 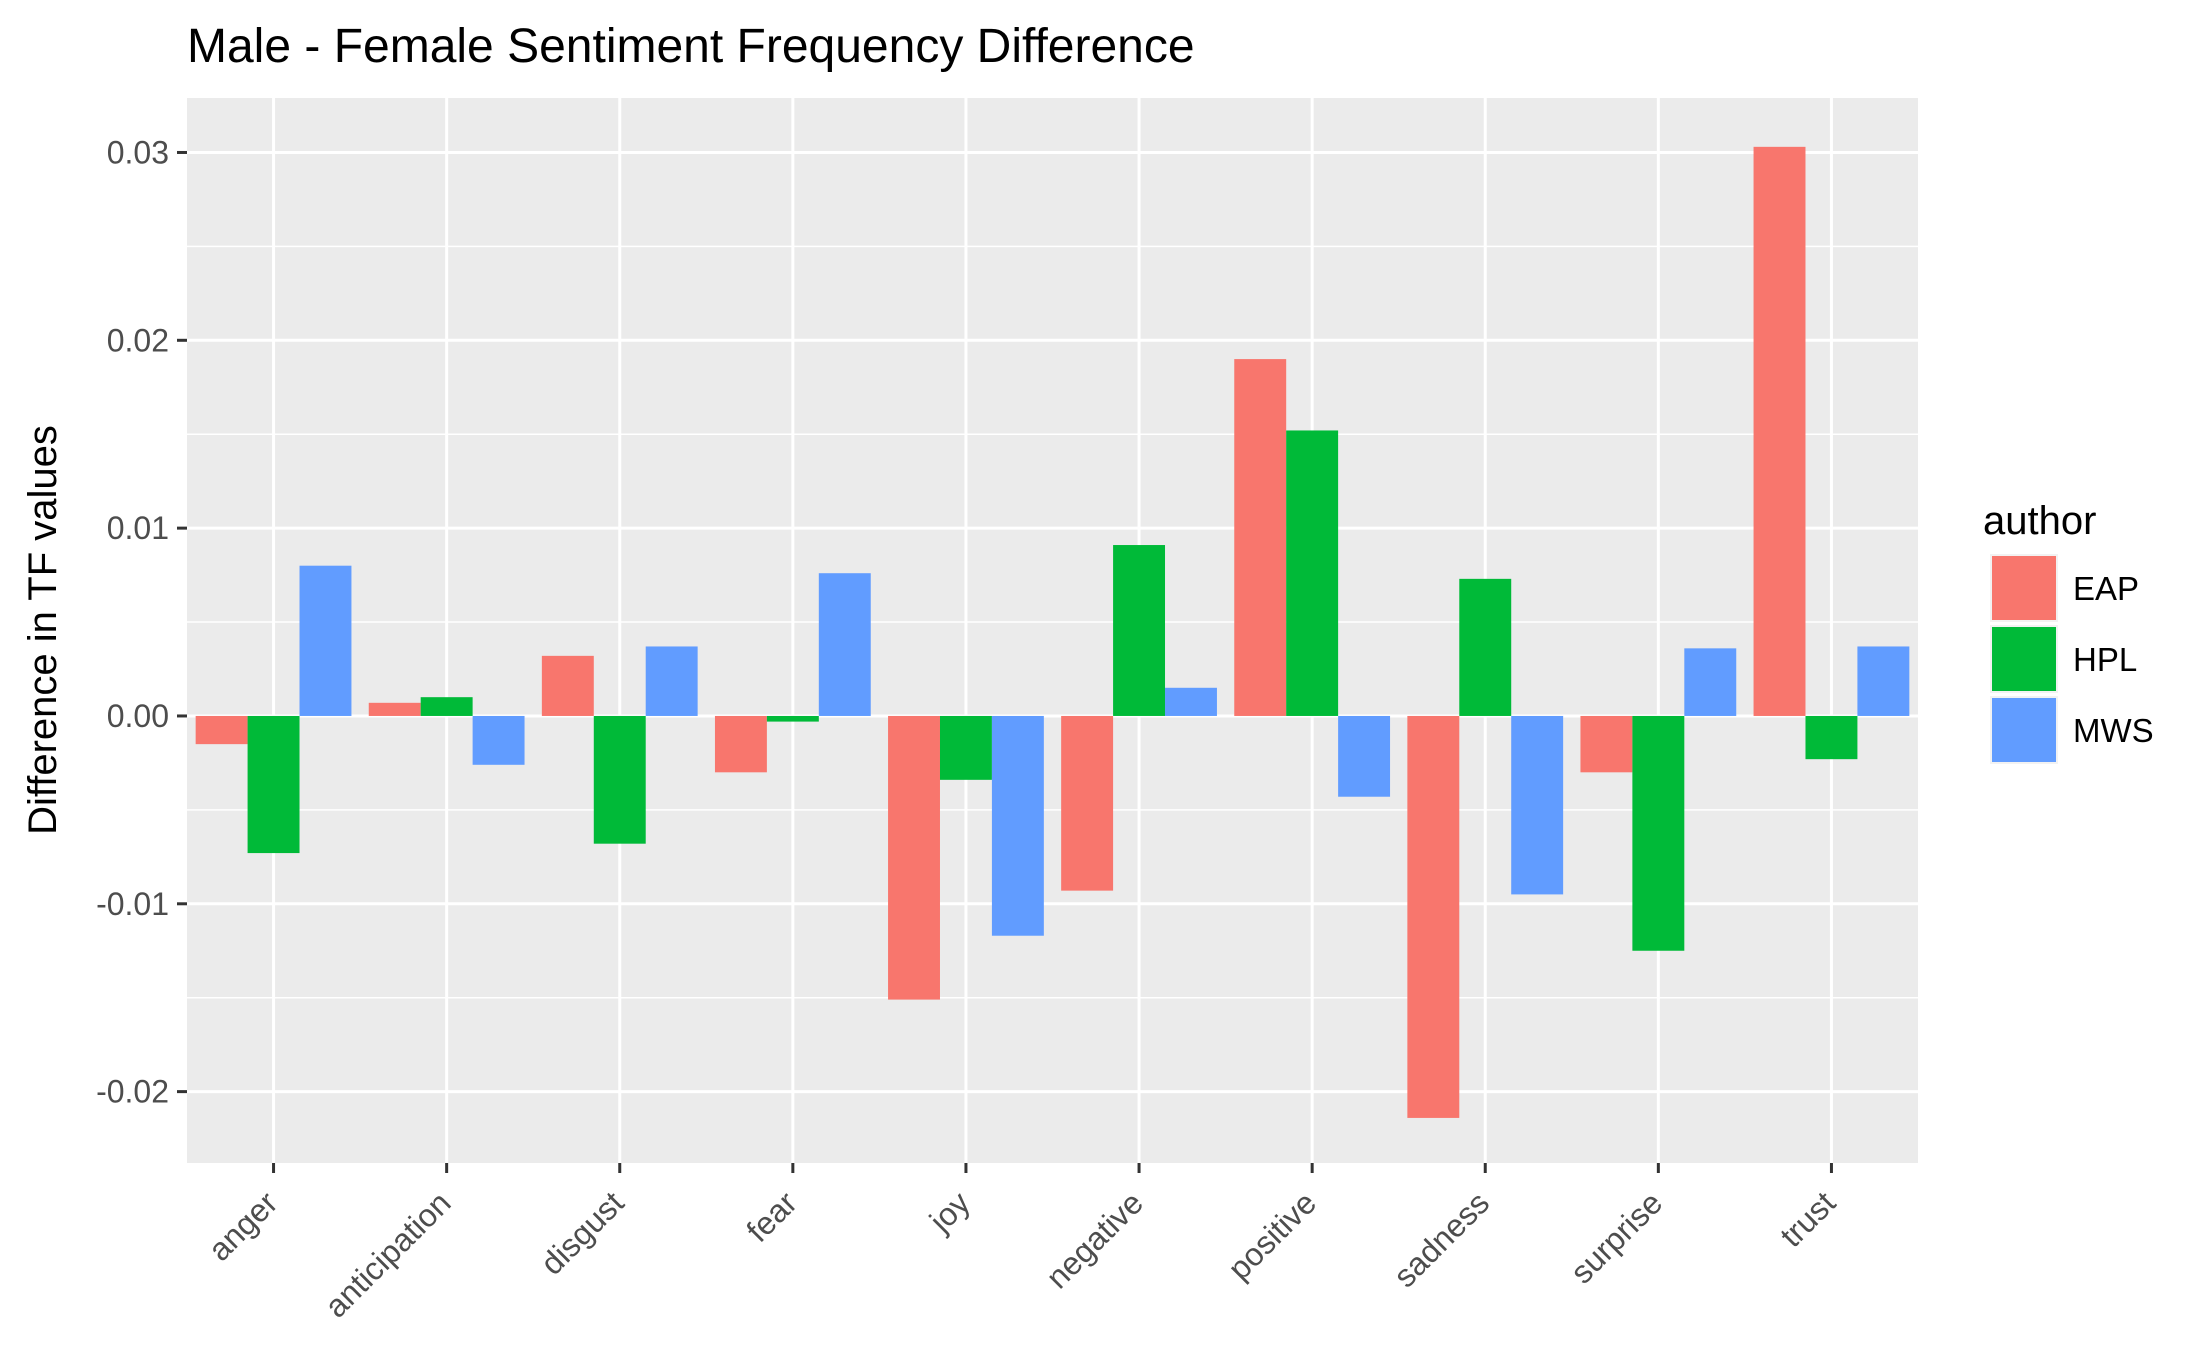 I want to click on bar-eap-anticipation, so click(x=394, y=709).